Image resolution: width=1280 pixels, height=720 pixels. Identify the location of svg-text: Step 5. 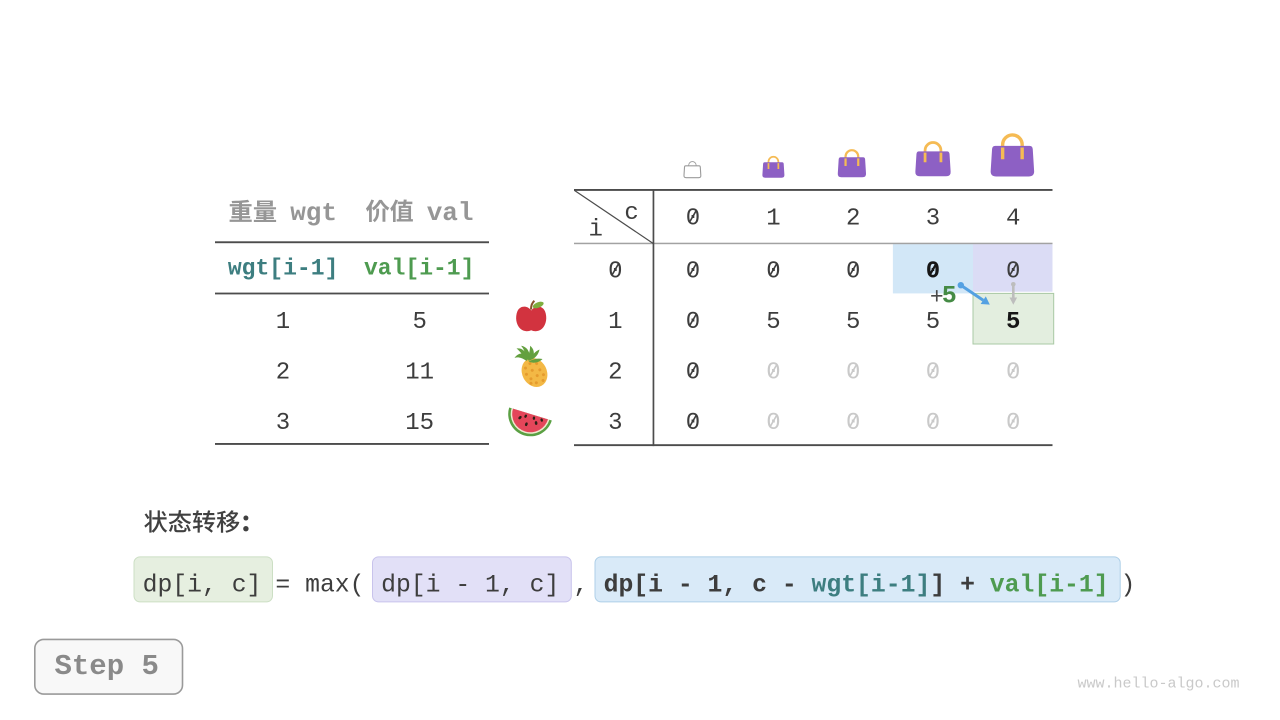
(106, 666).